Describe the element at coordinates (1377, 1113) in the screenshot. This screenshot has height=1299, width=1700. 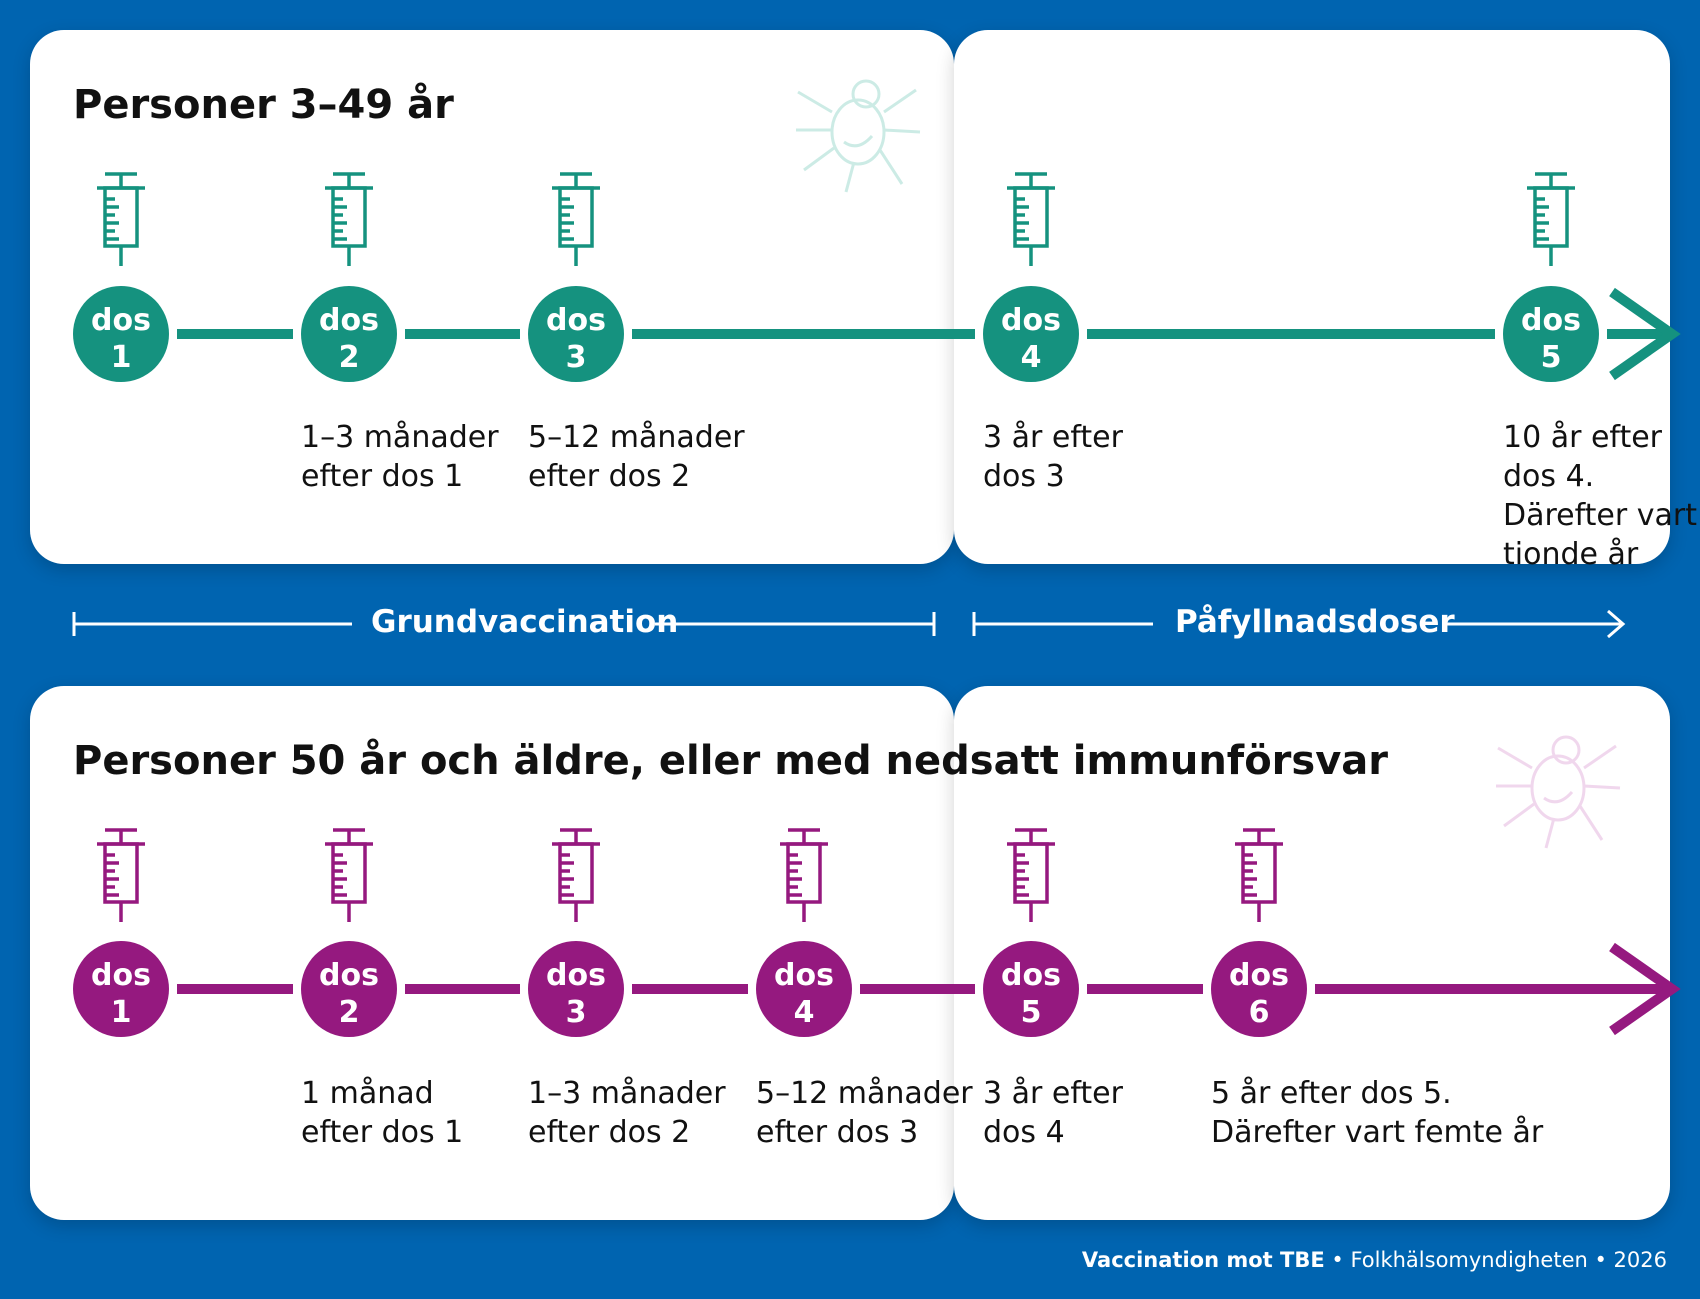
I see `row2-dose-6-label: 5 år efter dos 5. Därefter vart femte år` at that location.